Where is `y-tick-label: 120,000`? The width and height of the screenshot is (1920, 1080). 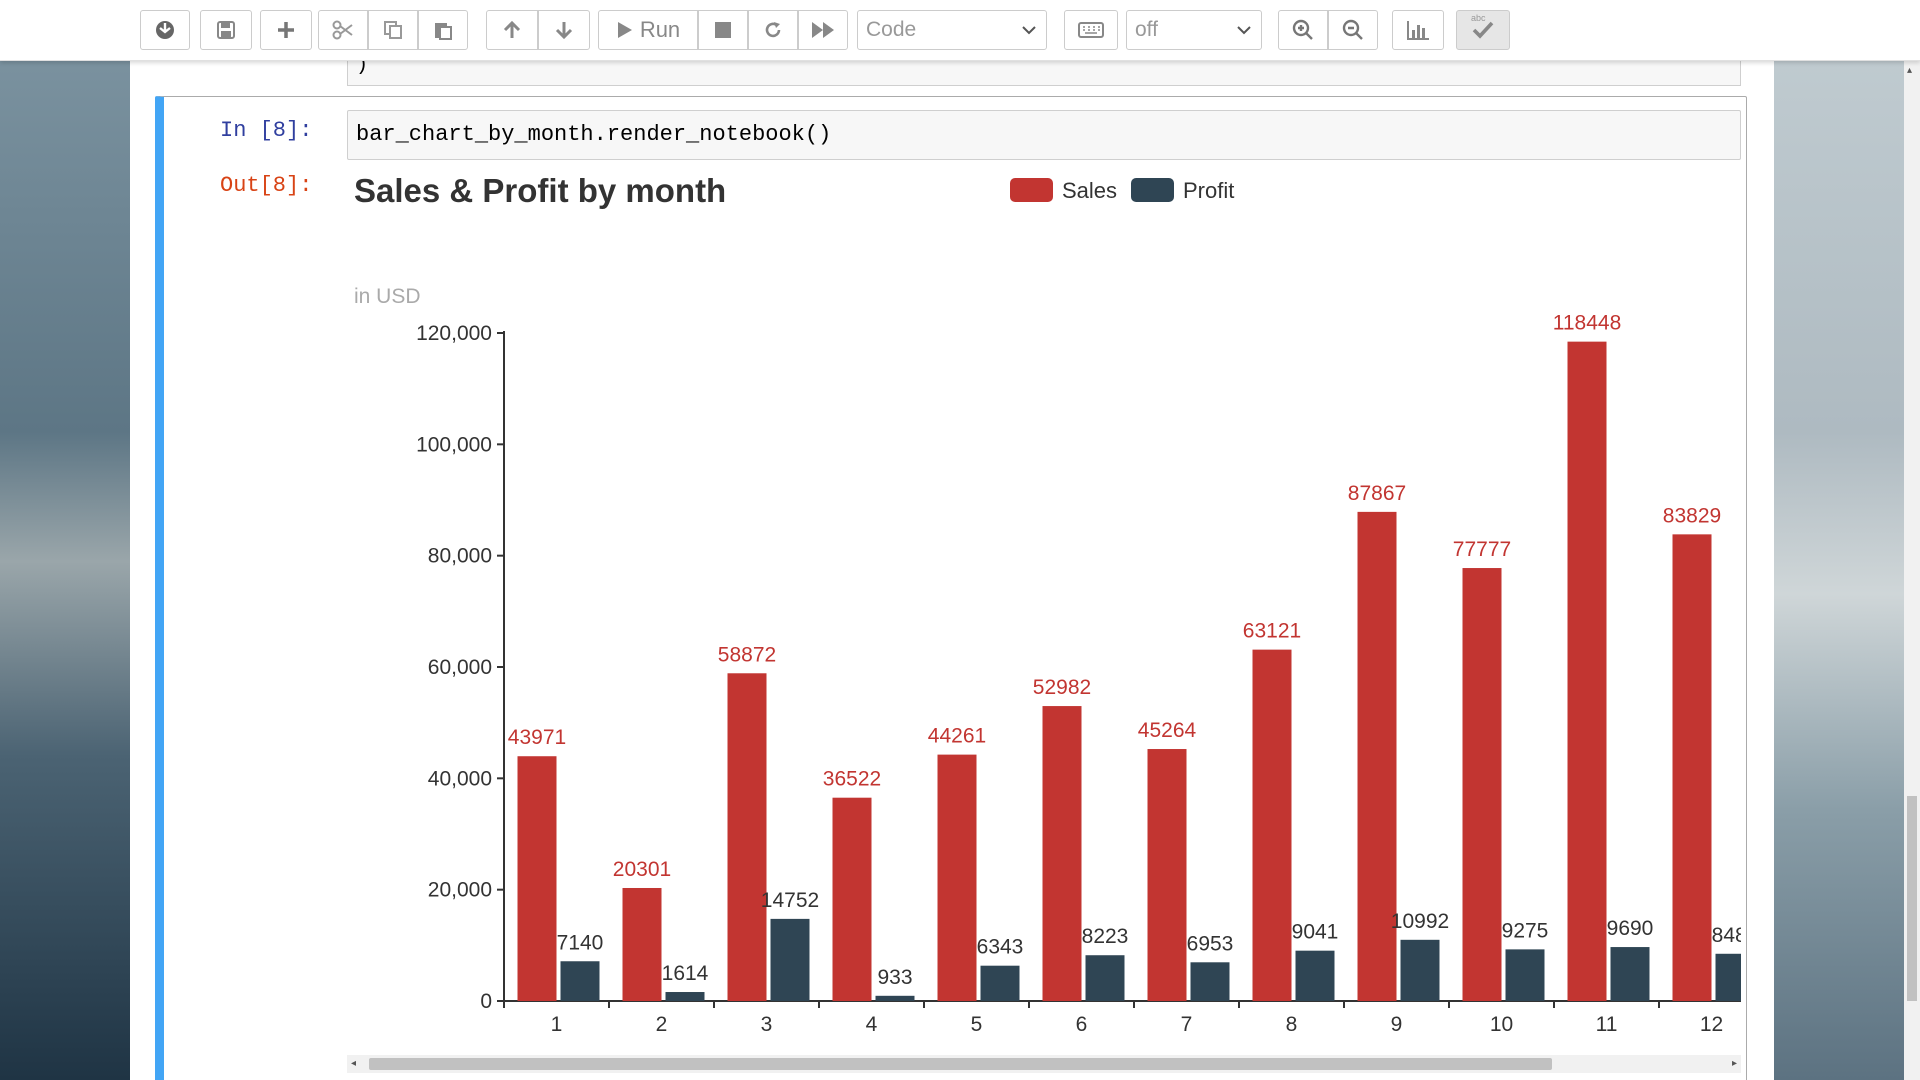 y-tick-label: 120,000 is located at coordinates (454, 333).